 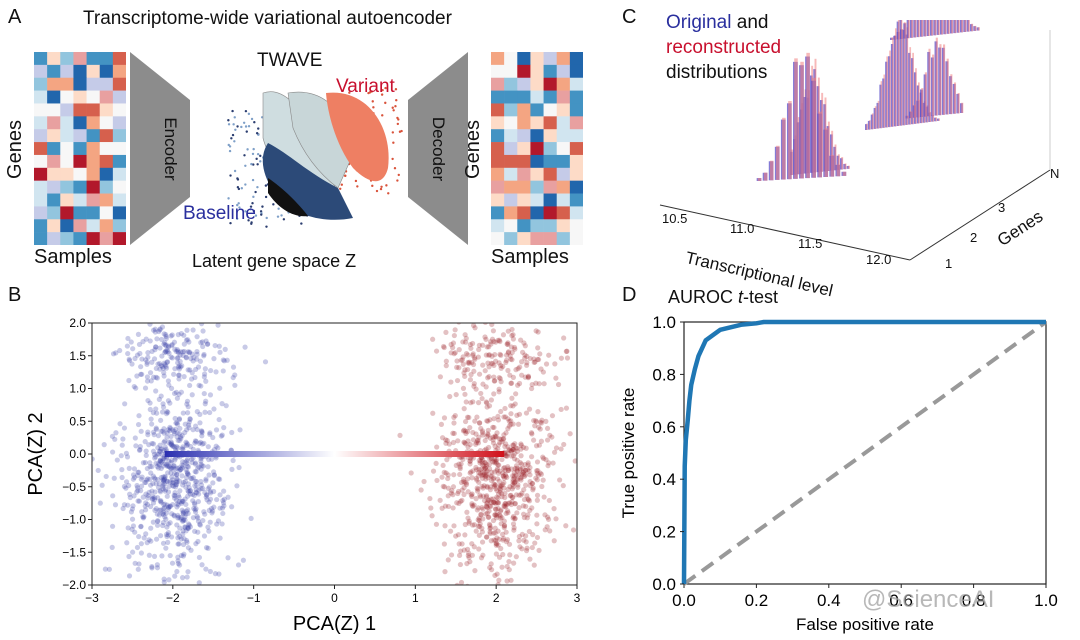 What do you see at coordinates (15, 17) in the screenshot?
I see `panel-a-letter: A` at bounding box center [15, 17].